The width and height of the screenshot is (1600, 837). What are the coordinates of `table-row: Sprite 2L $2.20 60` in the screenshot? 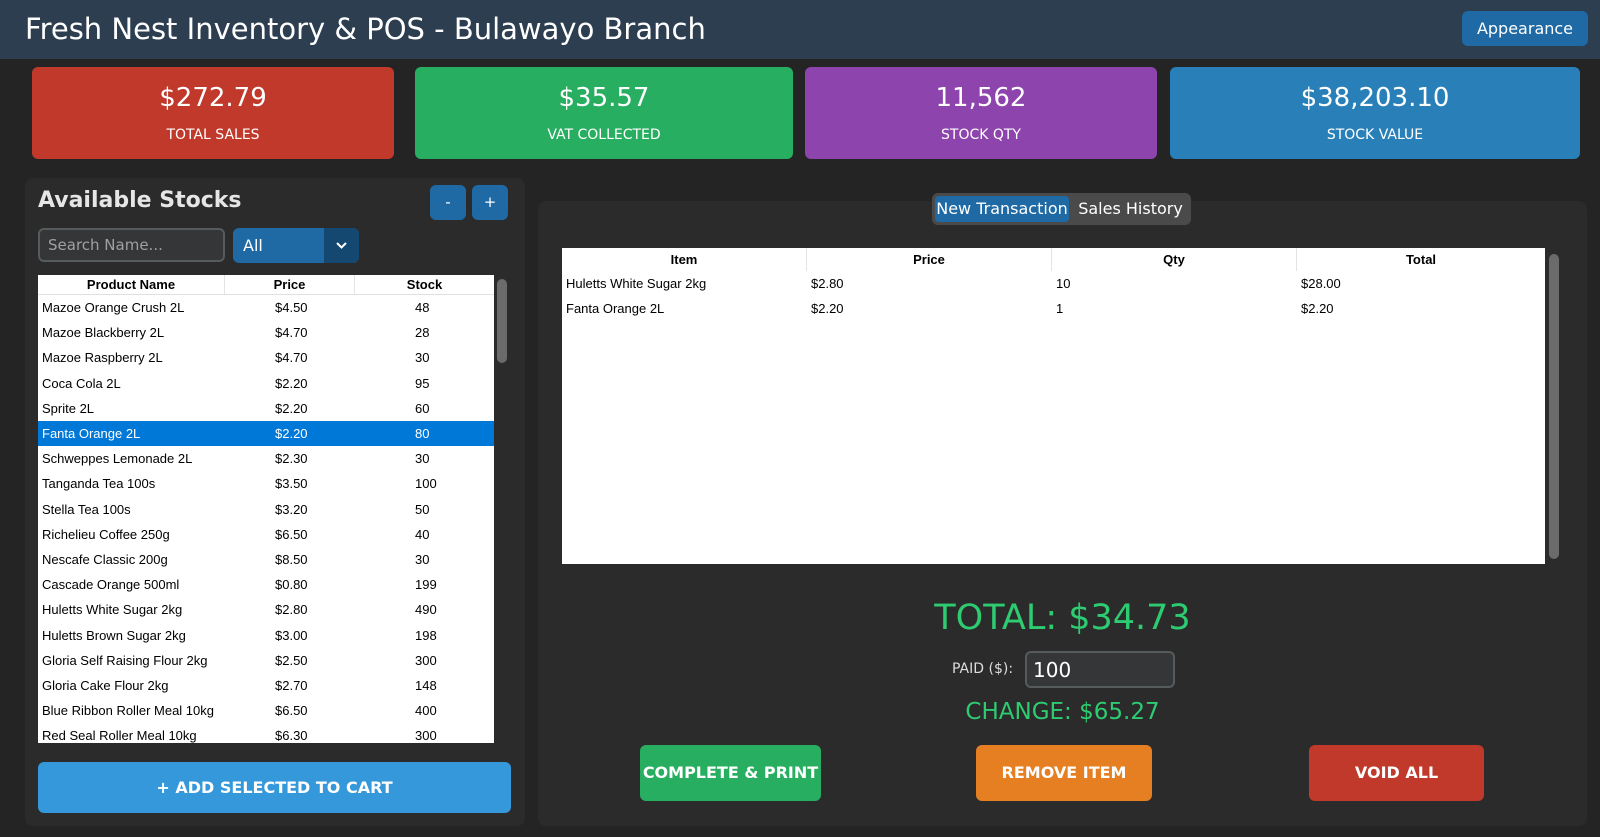 It's located at (266, 408).